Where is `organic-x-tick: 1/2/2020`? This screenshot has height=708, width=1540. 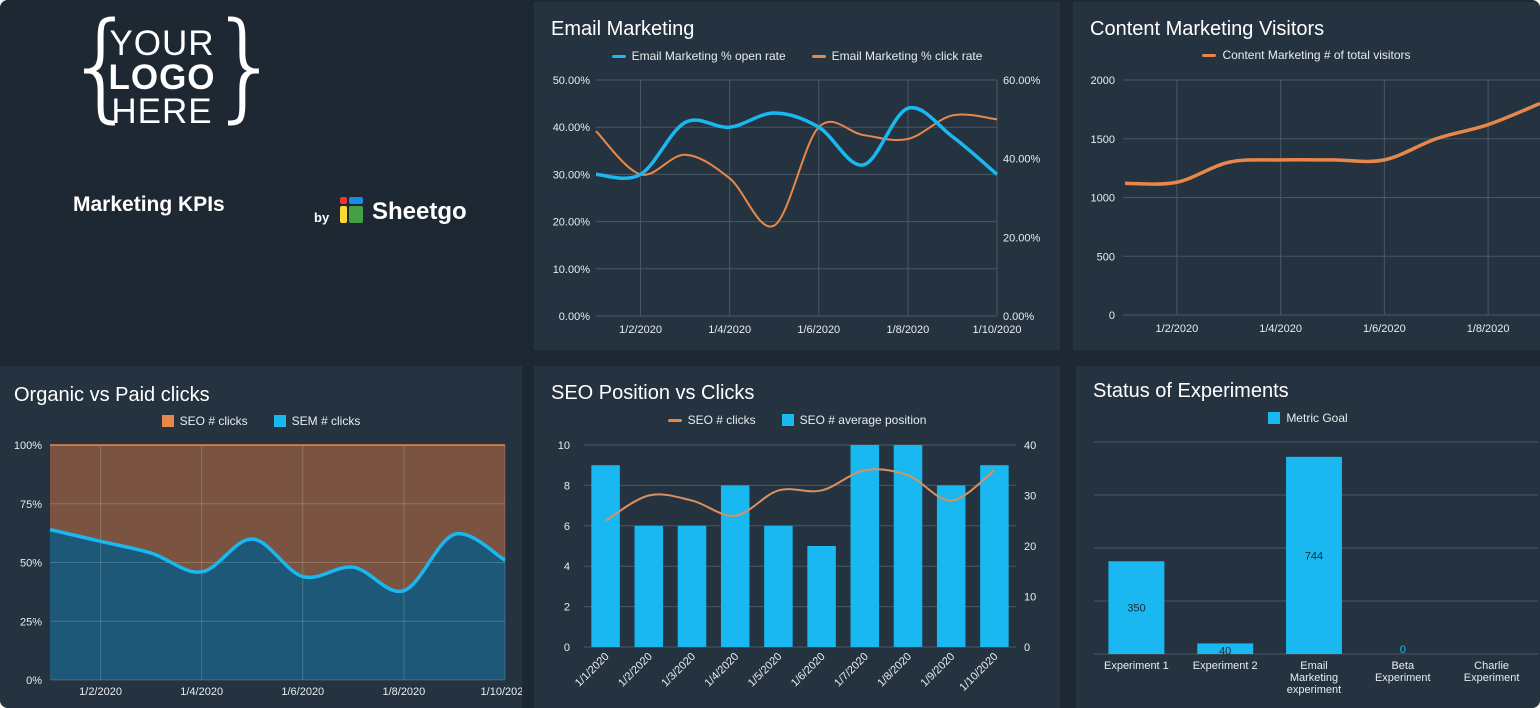 organic-x-tick: 1/2/2020 is located at coordinates (100, 692).